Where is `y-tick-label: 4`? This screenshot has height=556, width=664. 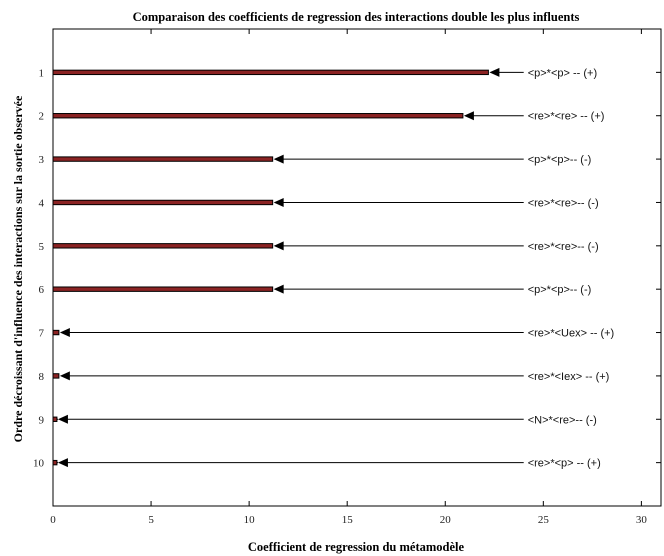
y-tick-label: 4 is located at coordinates (42, 203).